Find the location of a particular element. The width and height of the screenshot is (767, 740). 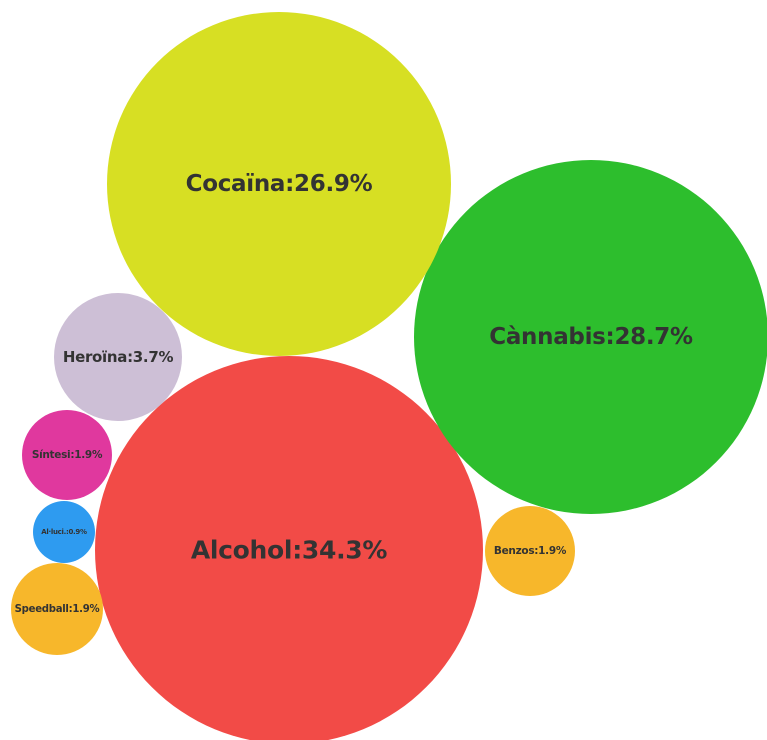

bubble-label-alcohol: Alcohol:34.3% is located at coordinates (289, 550).